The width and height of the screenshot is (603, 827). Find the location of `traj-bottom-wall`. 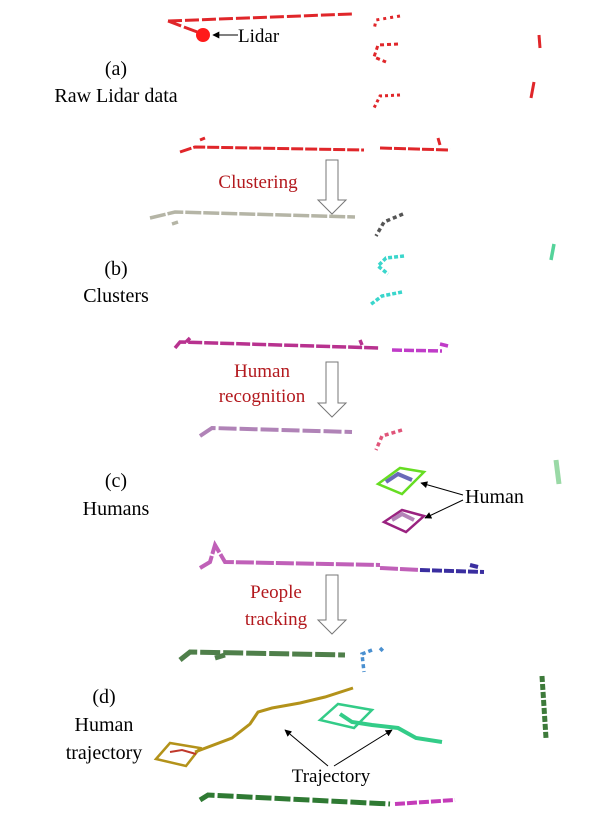

traj-bottom-wall is located at coordinates (294, 799).